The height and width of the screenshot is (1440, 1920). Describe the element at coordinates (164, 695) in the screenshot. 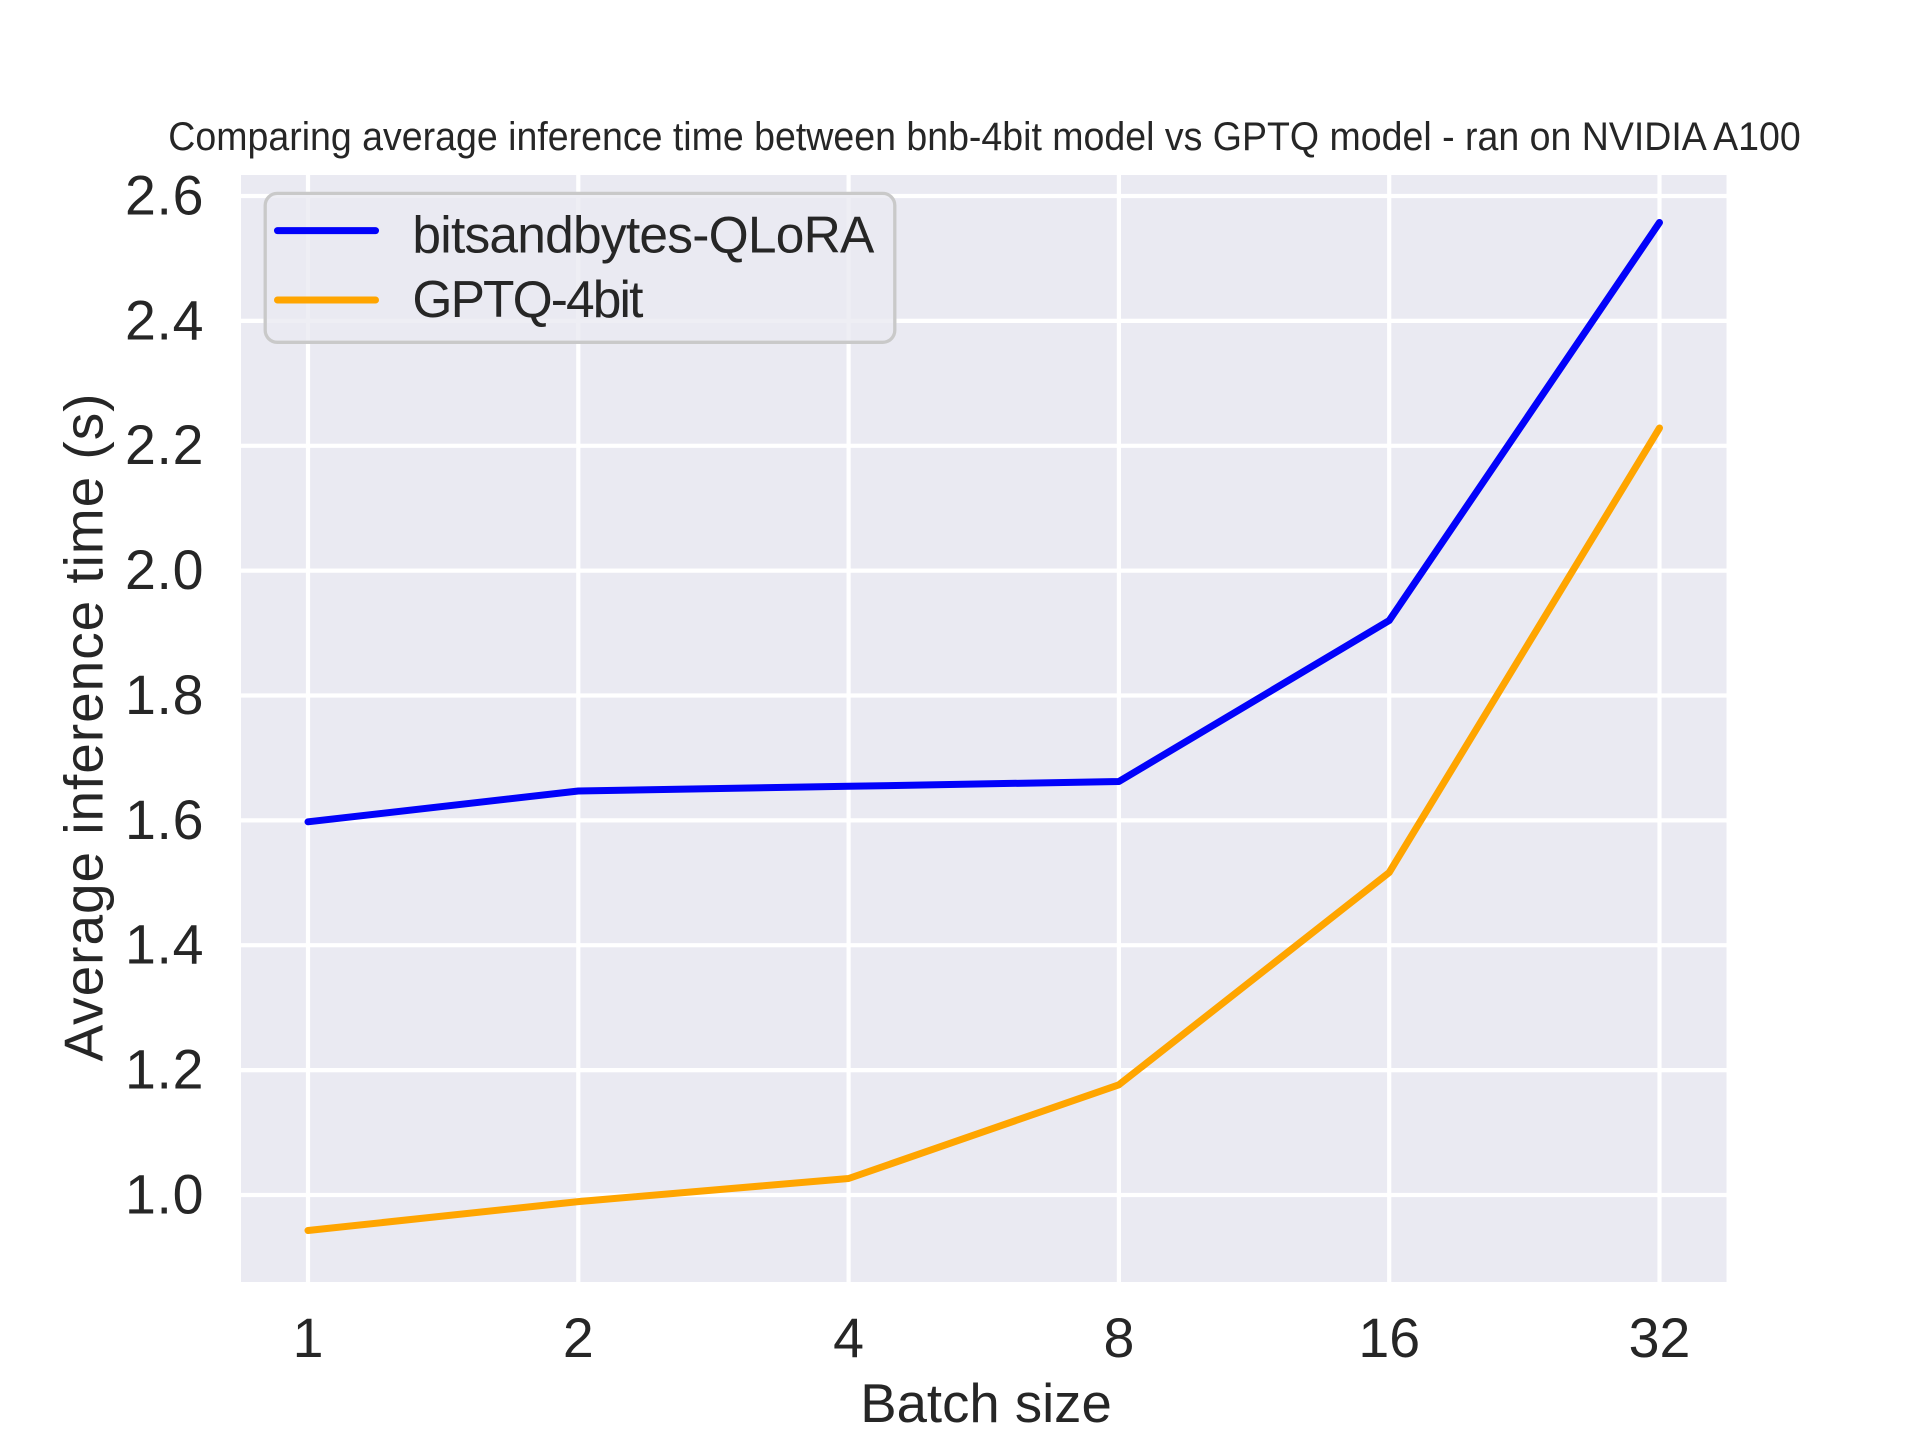

I see `svg-text: 1.8` at that location.